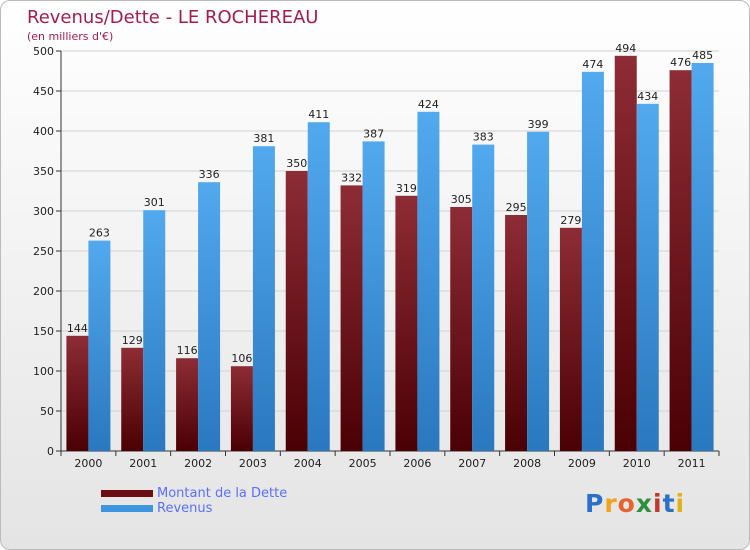  Describe the element at coordinates (637, 463) in the screenshot. I see `x-tick-label: 2010` at that location.